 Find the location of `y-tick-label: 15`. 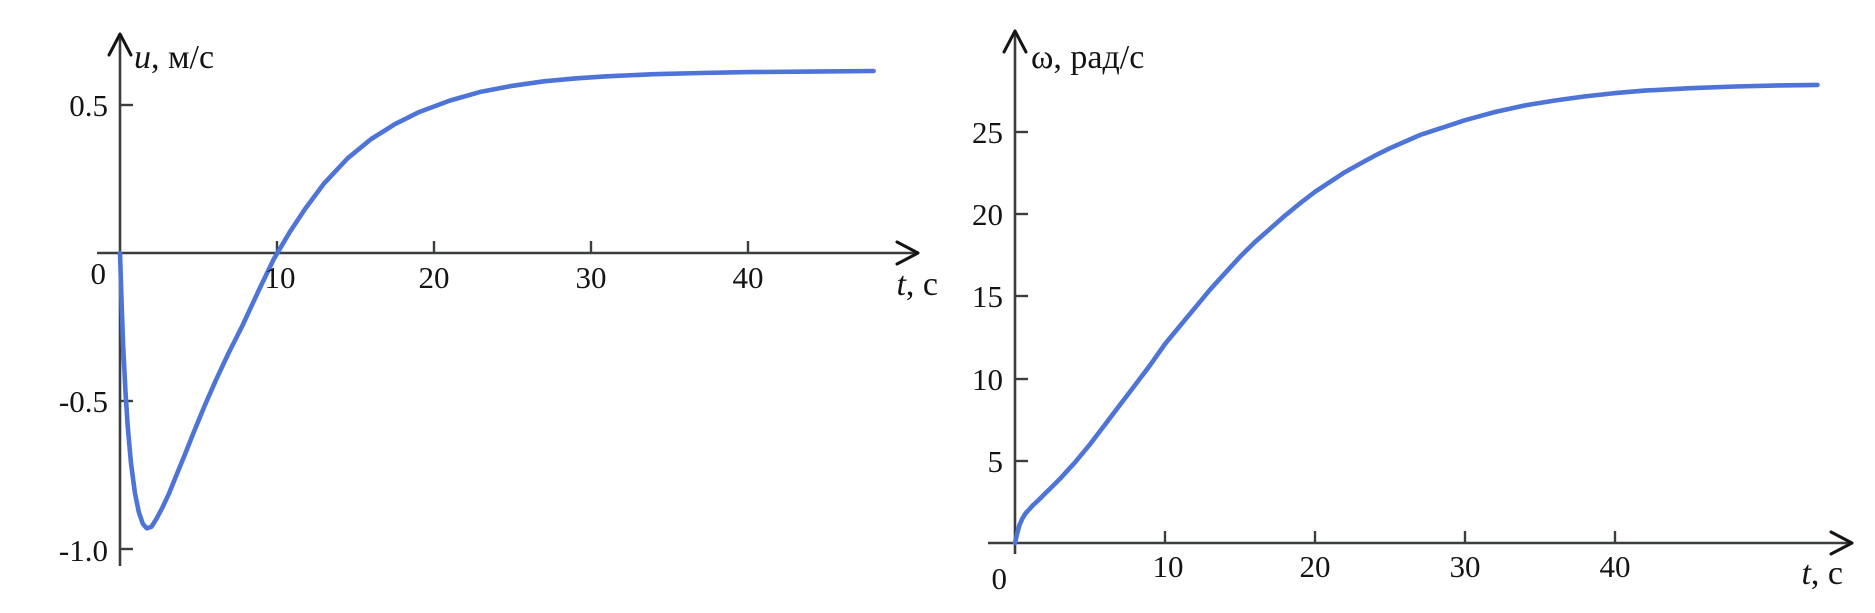

y-tick-label: 15 is located at coordinates (987, 296).